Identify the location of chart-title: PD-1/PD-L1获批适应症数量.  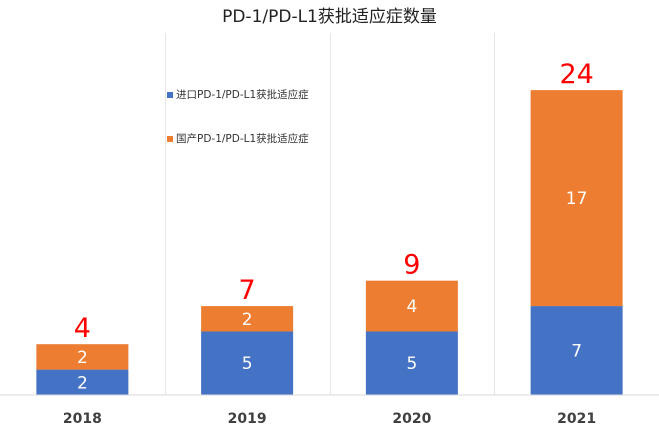
(329, 17).